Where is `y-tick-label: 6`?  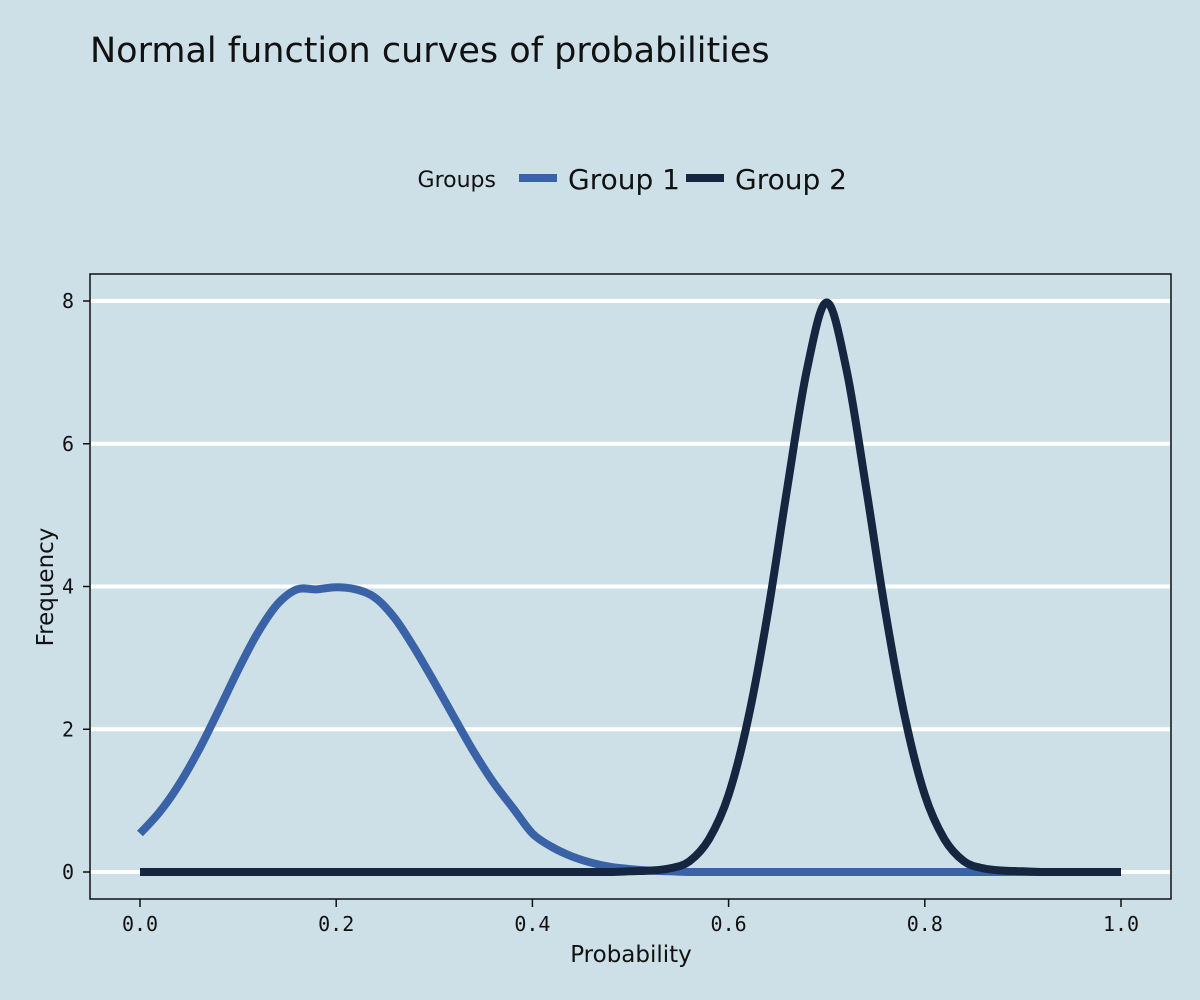
y-tick-label: 6 is located at coordinates (68, 444).